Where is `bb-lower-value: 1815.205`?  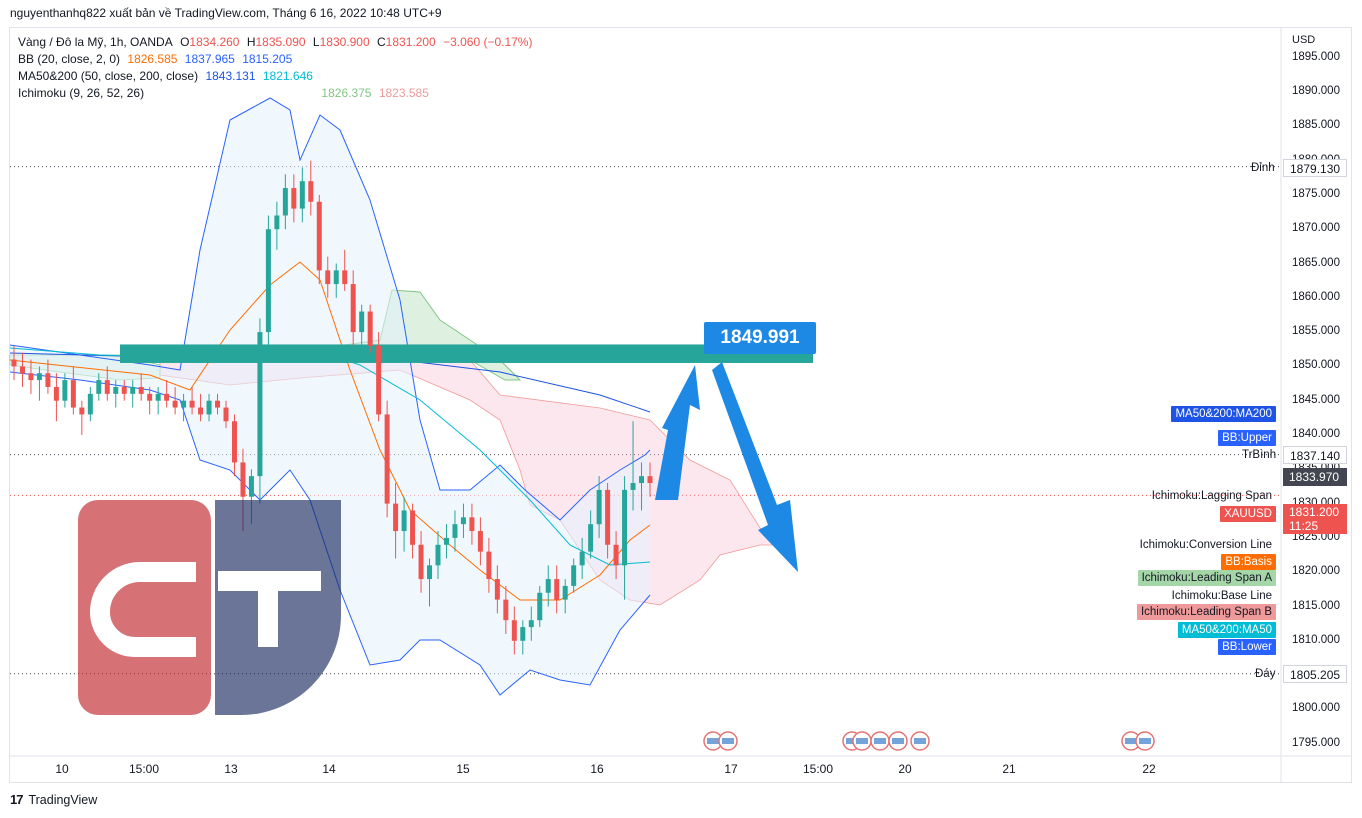
bb-lower-value: 1815.205 is located at coordinates (267, 59).